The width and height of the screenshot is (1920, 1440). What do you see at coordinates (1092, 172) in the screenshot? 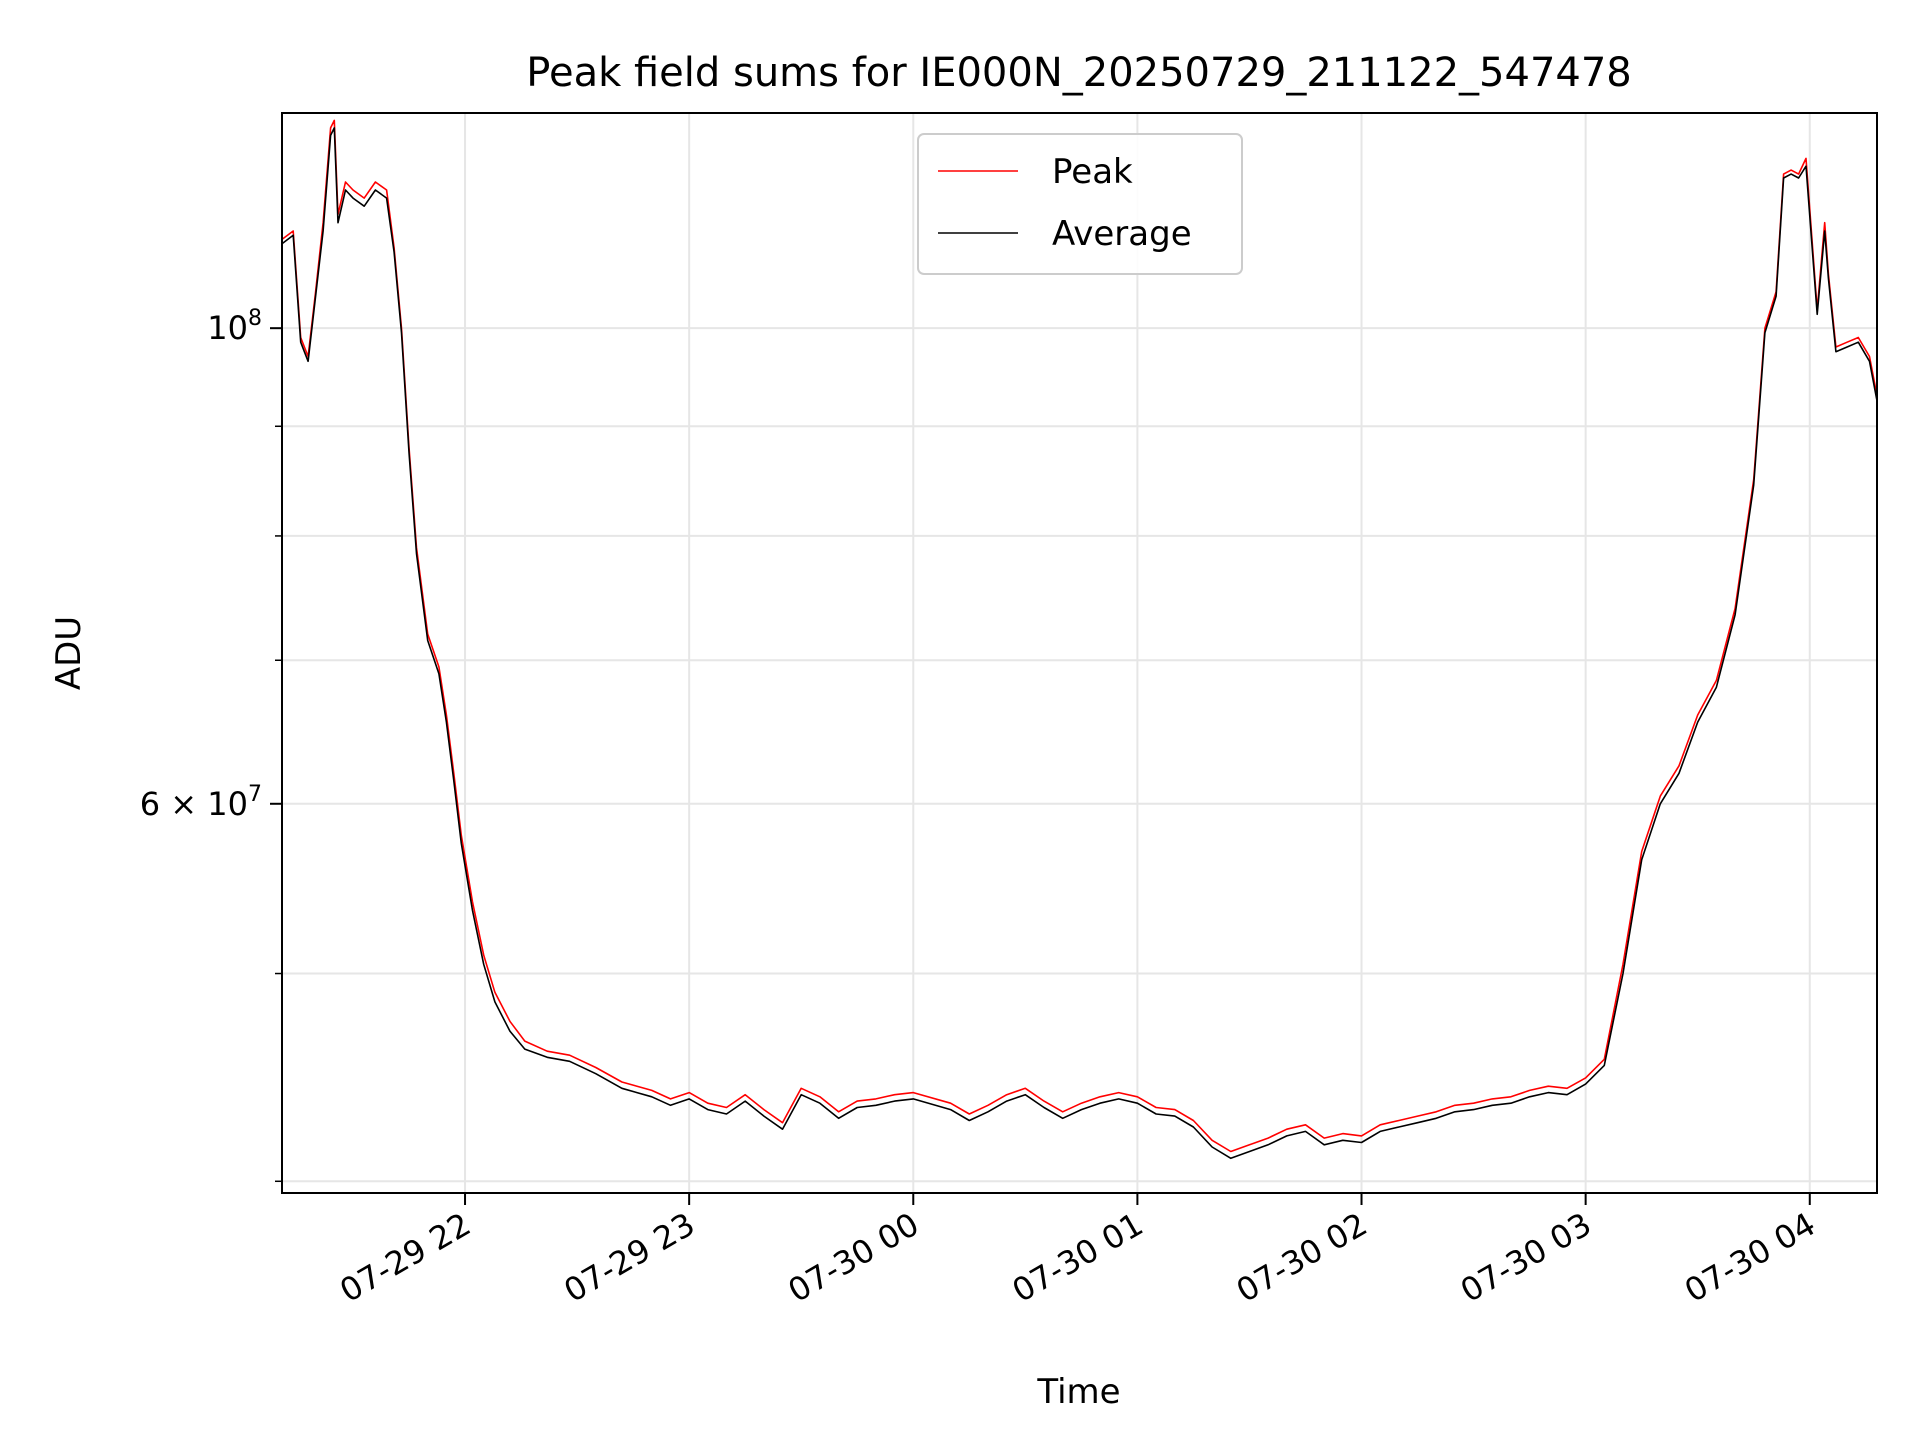
I see `legend-peak-label: Peak` at bounding box center [1092, 172].